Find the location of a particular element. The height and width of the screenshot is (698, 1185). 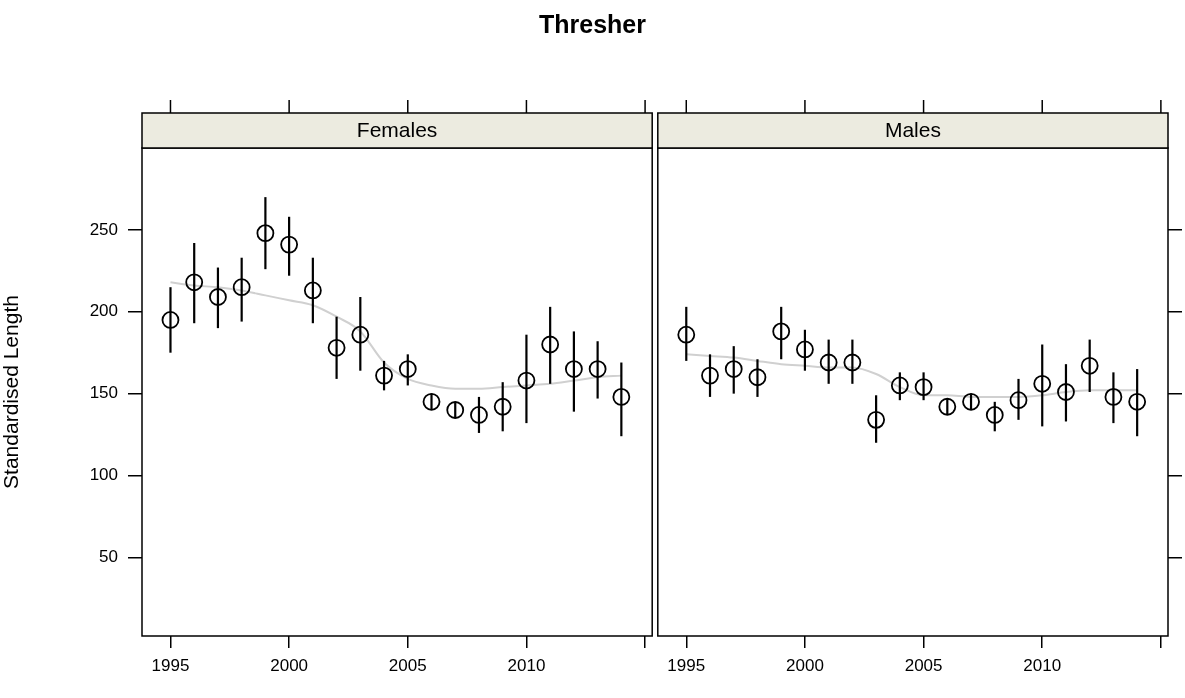

y-tick-label: 250 is located at coordinates (103, 229).